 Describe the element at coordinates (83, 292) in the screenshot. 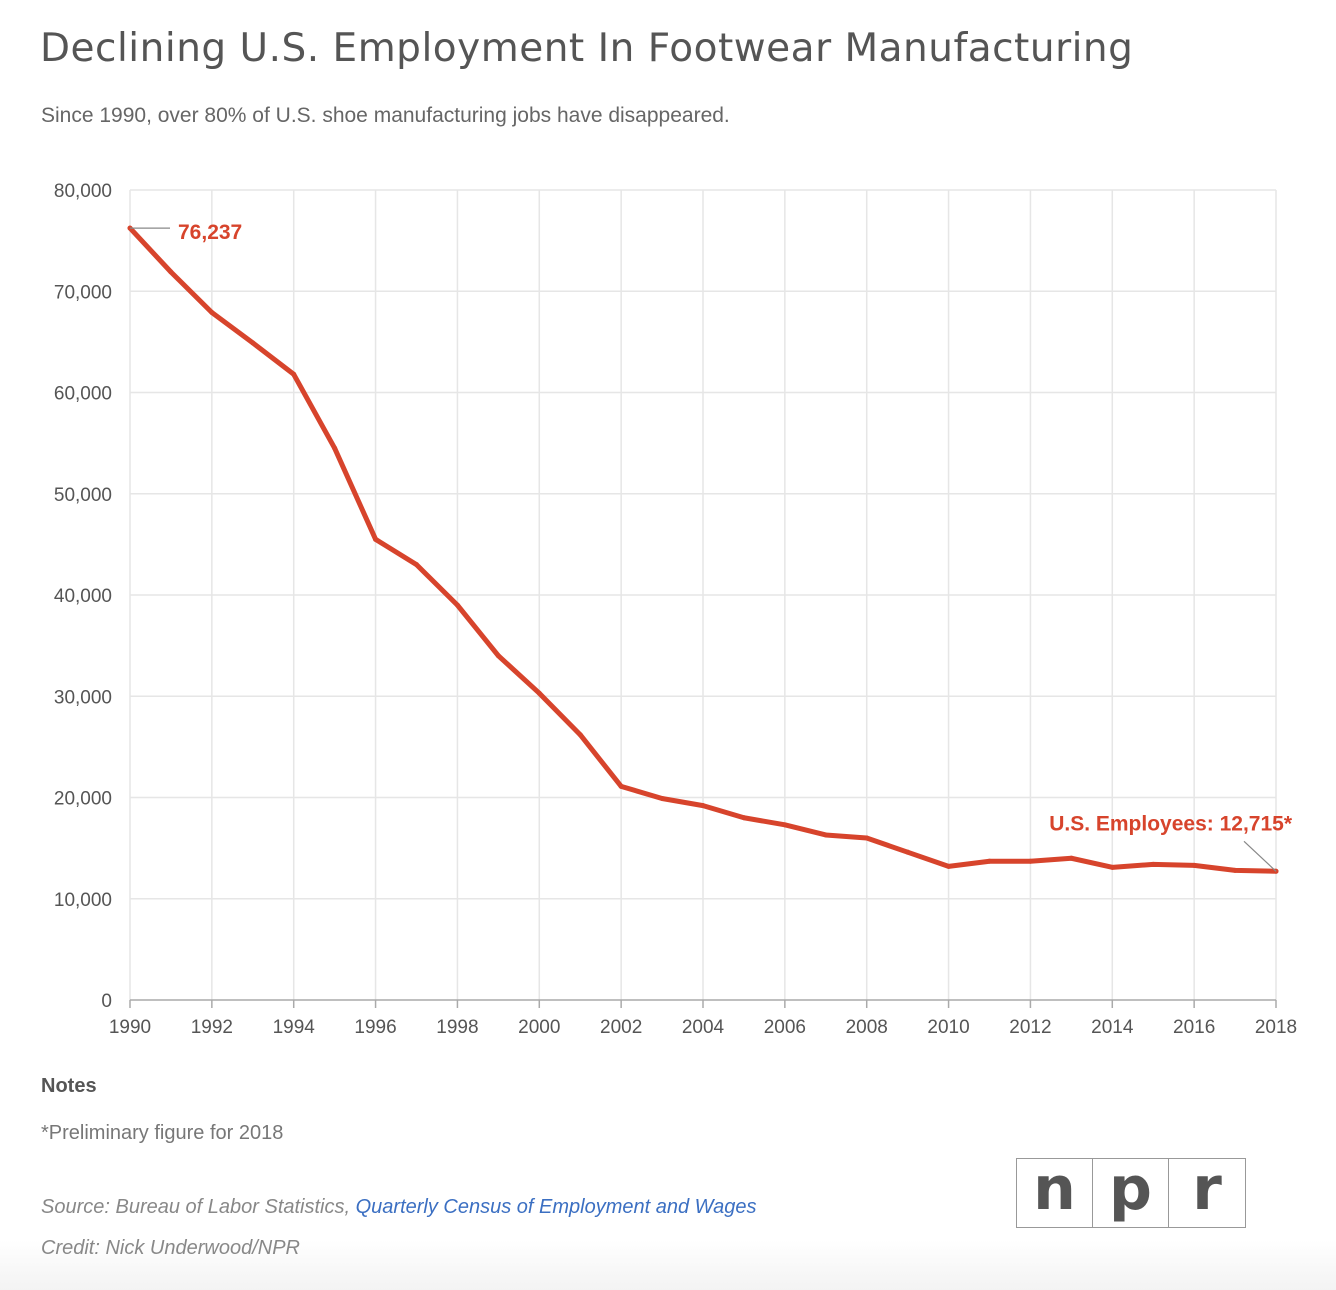

I see `y-tick-label: 70,000` at that location.